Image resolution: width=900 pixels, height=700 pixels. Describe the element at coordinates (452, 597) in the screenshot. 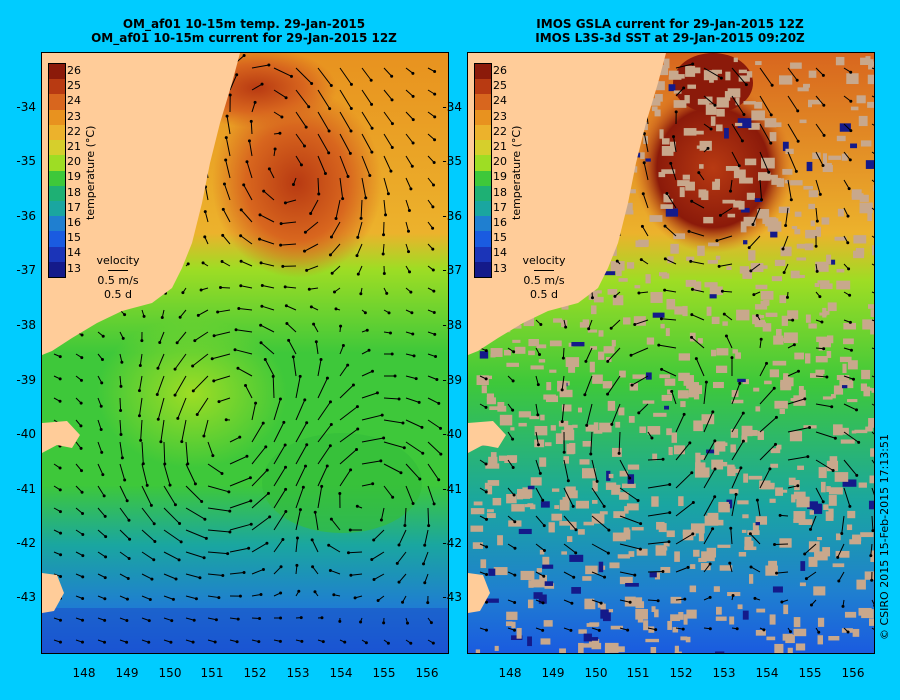

I see `y-axis-tick-label: -43` at that location.